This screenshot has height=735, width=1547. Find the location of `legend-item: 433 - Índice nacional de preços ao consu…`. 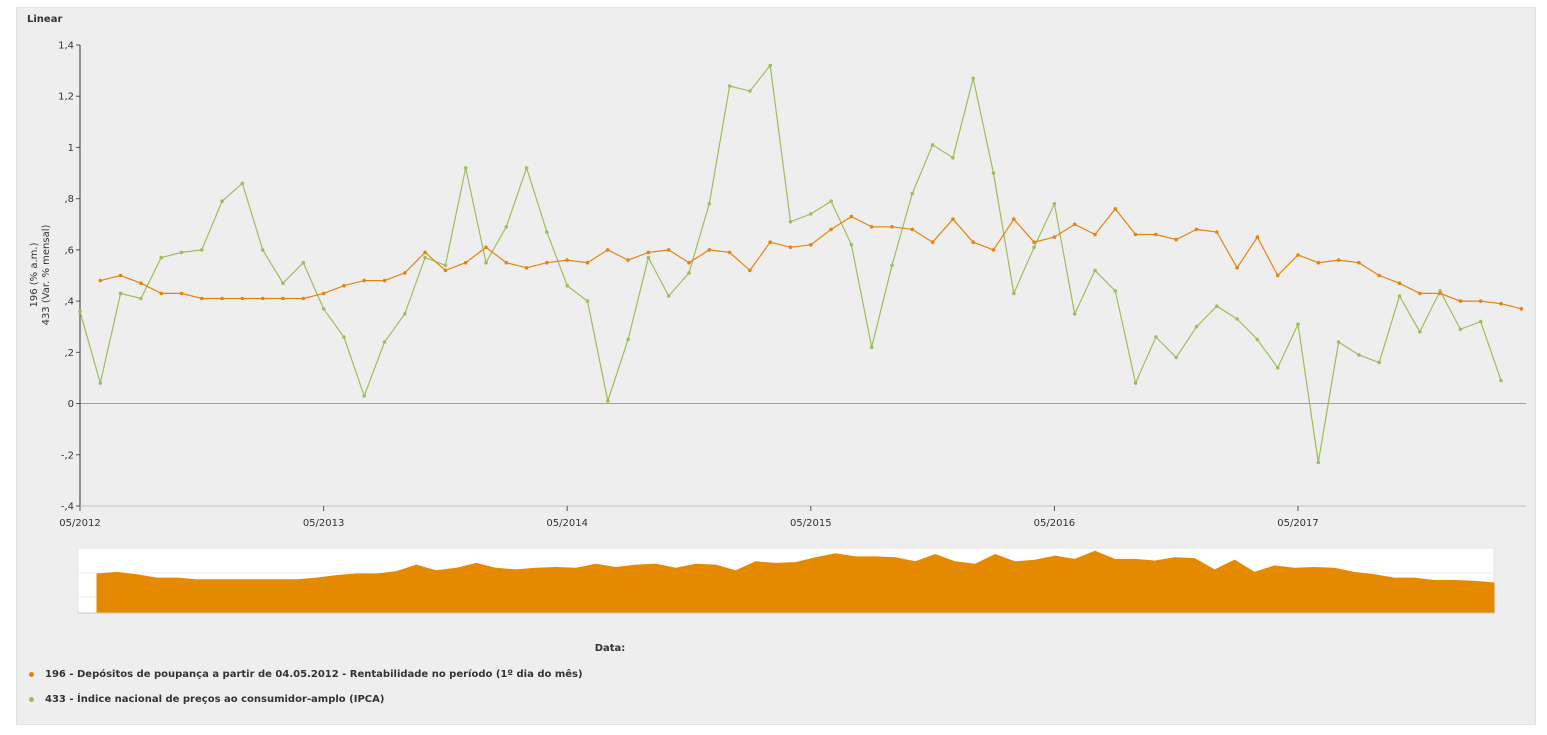

legend-item: 433 - Índice nacional de preços ao consu… is located at coordinates (306, 705).